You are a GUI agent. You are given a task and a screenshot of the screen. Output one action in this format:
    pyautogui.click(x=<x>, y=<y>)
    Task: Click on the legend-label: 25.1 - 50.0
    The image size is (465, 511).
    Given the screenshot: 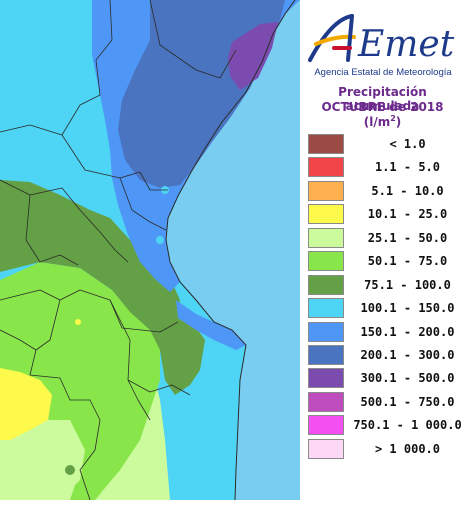 What is the action you would take?
    pyautogui.click(x=407, y=237)
    